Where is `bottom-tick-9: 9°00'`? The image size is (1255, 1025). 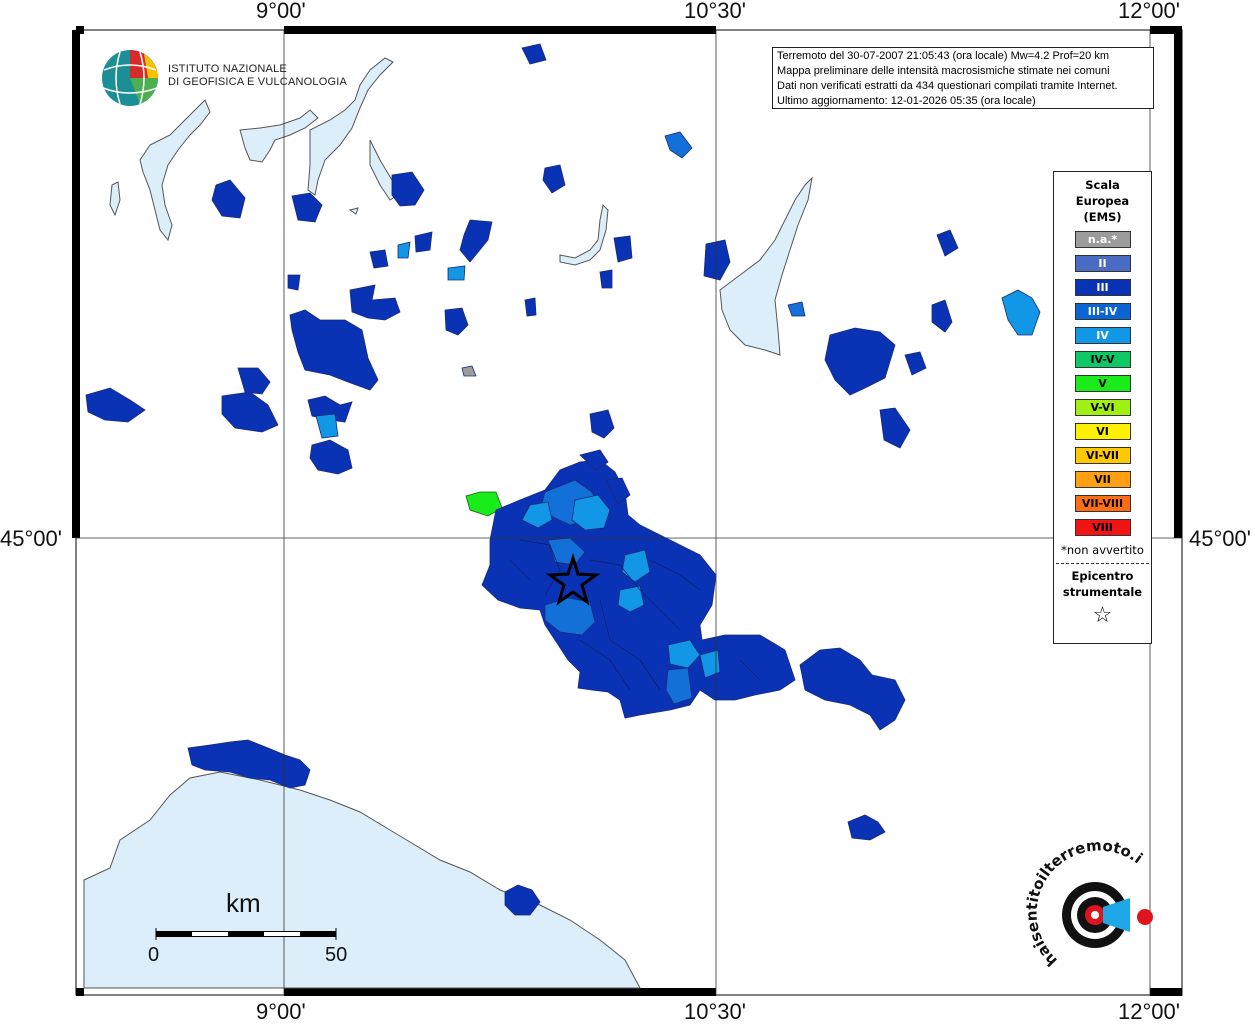
bottom-tick-9: 9°00' is located at coordinates (281, 1011).